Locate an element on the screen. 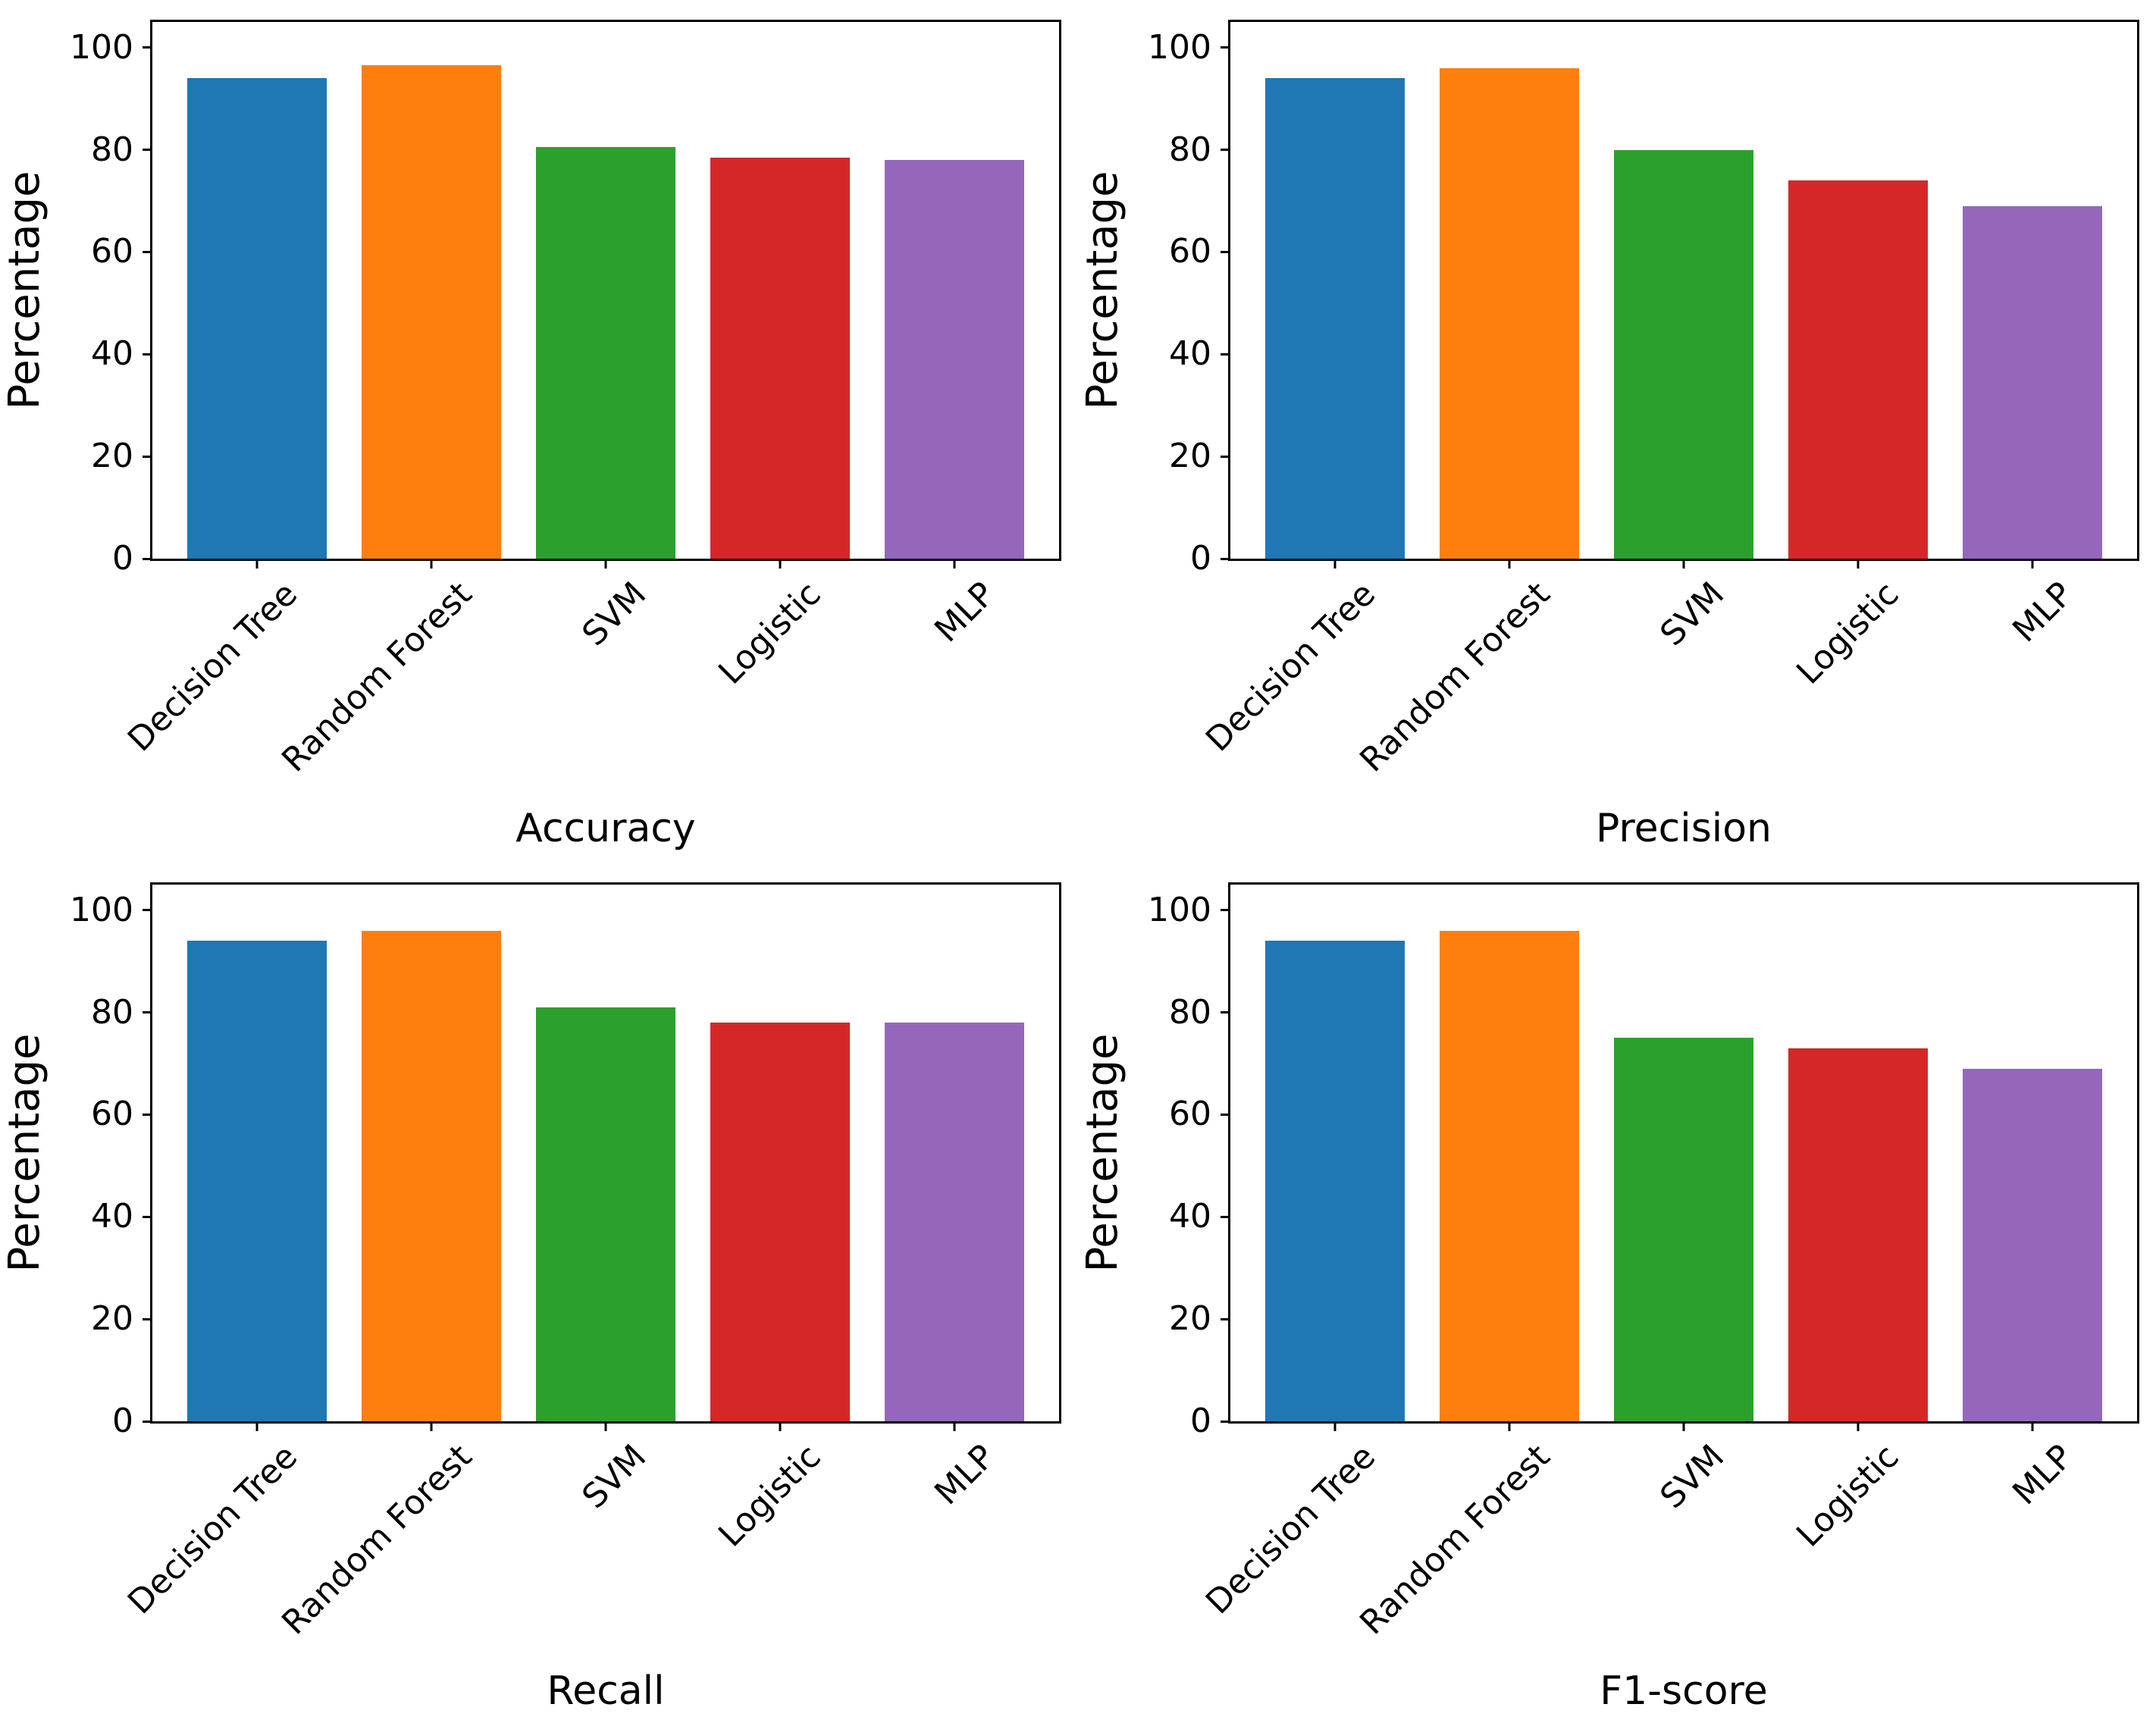  x-axis-title: F1-score is located at coordinates (1684, 1691).